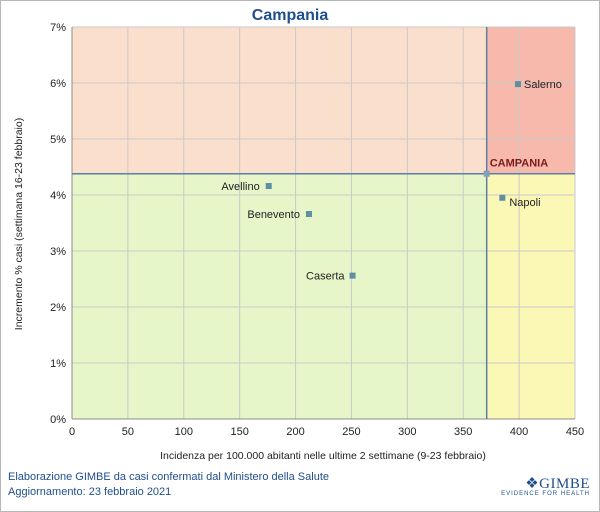 This screenshot has height=512, width=600. I want to click on x-tick-label: 50, so click(128, 432).